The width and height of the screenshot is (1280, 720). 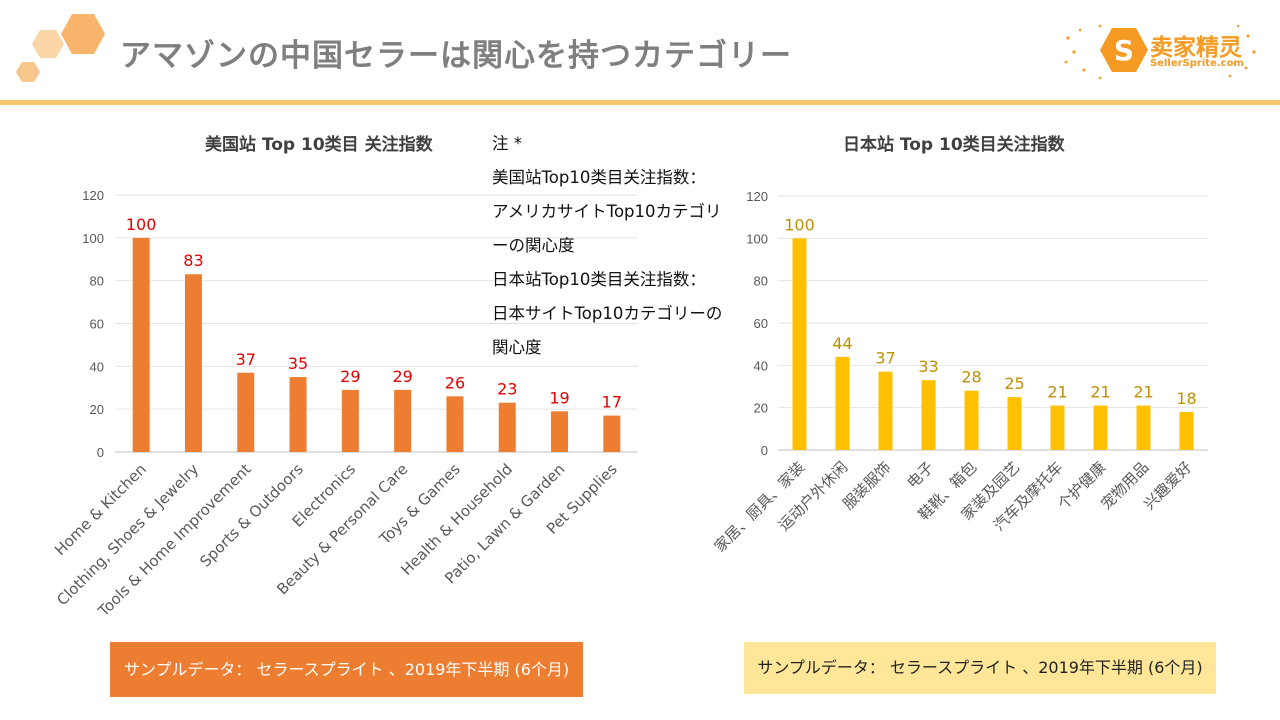 What do you see at coordinates (1186, 398) in the screenshot?
I see `jp-data-label: 18` at bounding box center [1186, 398].